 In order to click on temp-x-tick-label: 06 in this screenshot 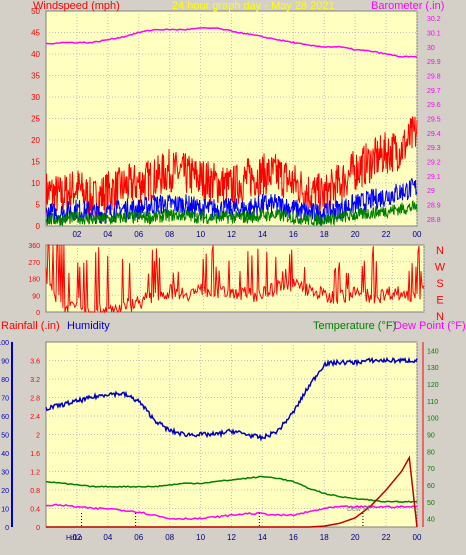, I will do `click(138, 537)`.